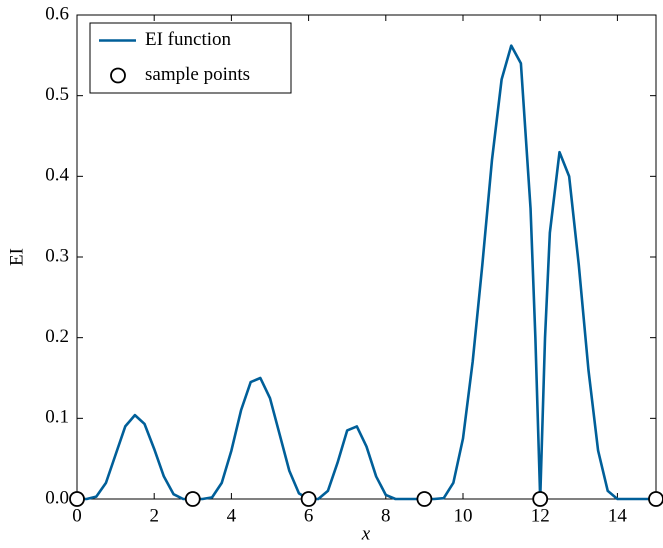 This screenshot has width=663, height=548. Describe the element at coordinates (57, 417) in the screenshot. I see `y-tick-label: 0.1` at that location.